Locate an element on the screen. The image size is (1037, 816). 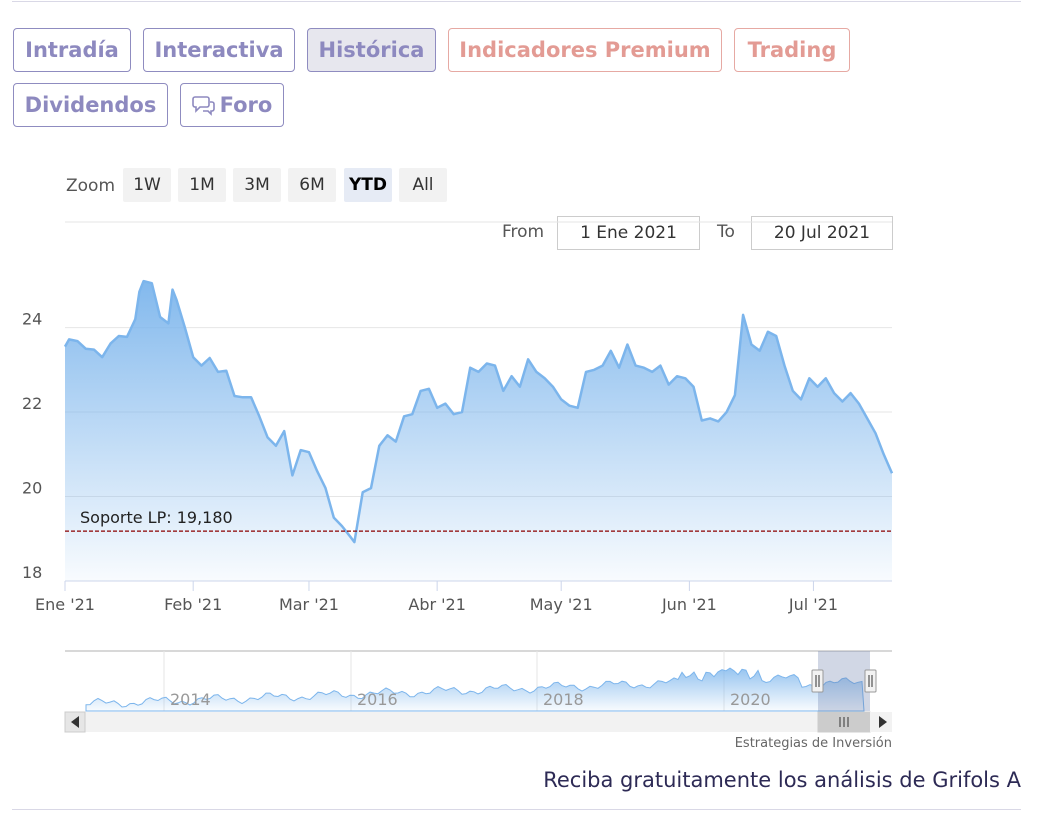
navigator-year-label: 2016 is located at coordinates (377, 699).